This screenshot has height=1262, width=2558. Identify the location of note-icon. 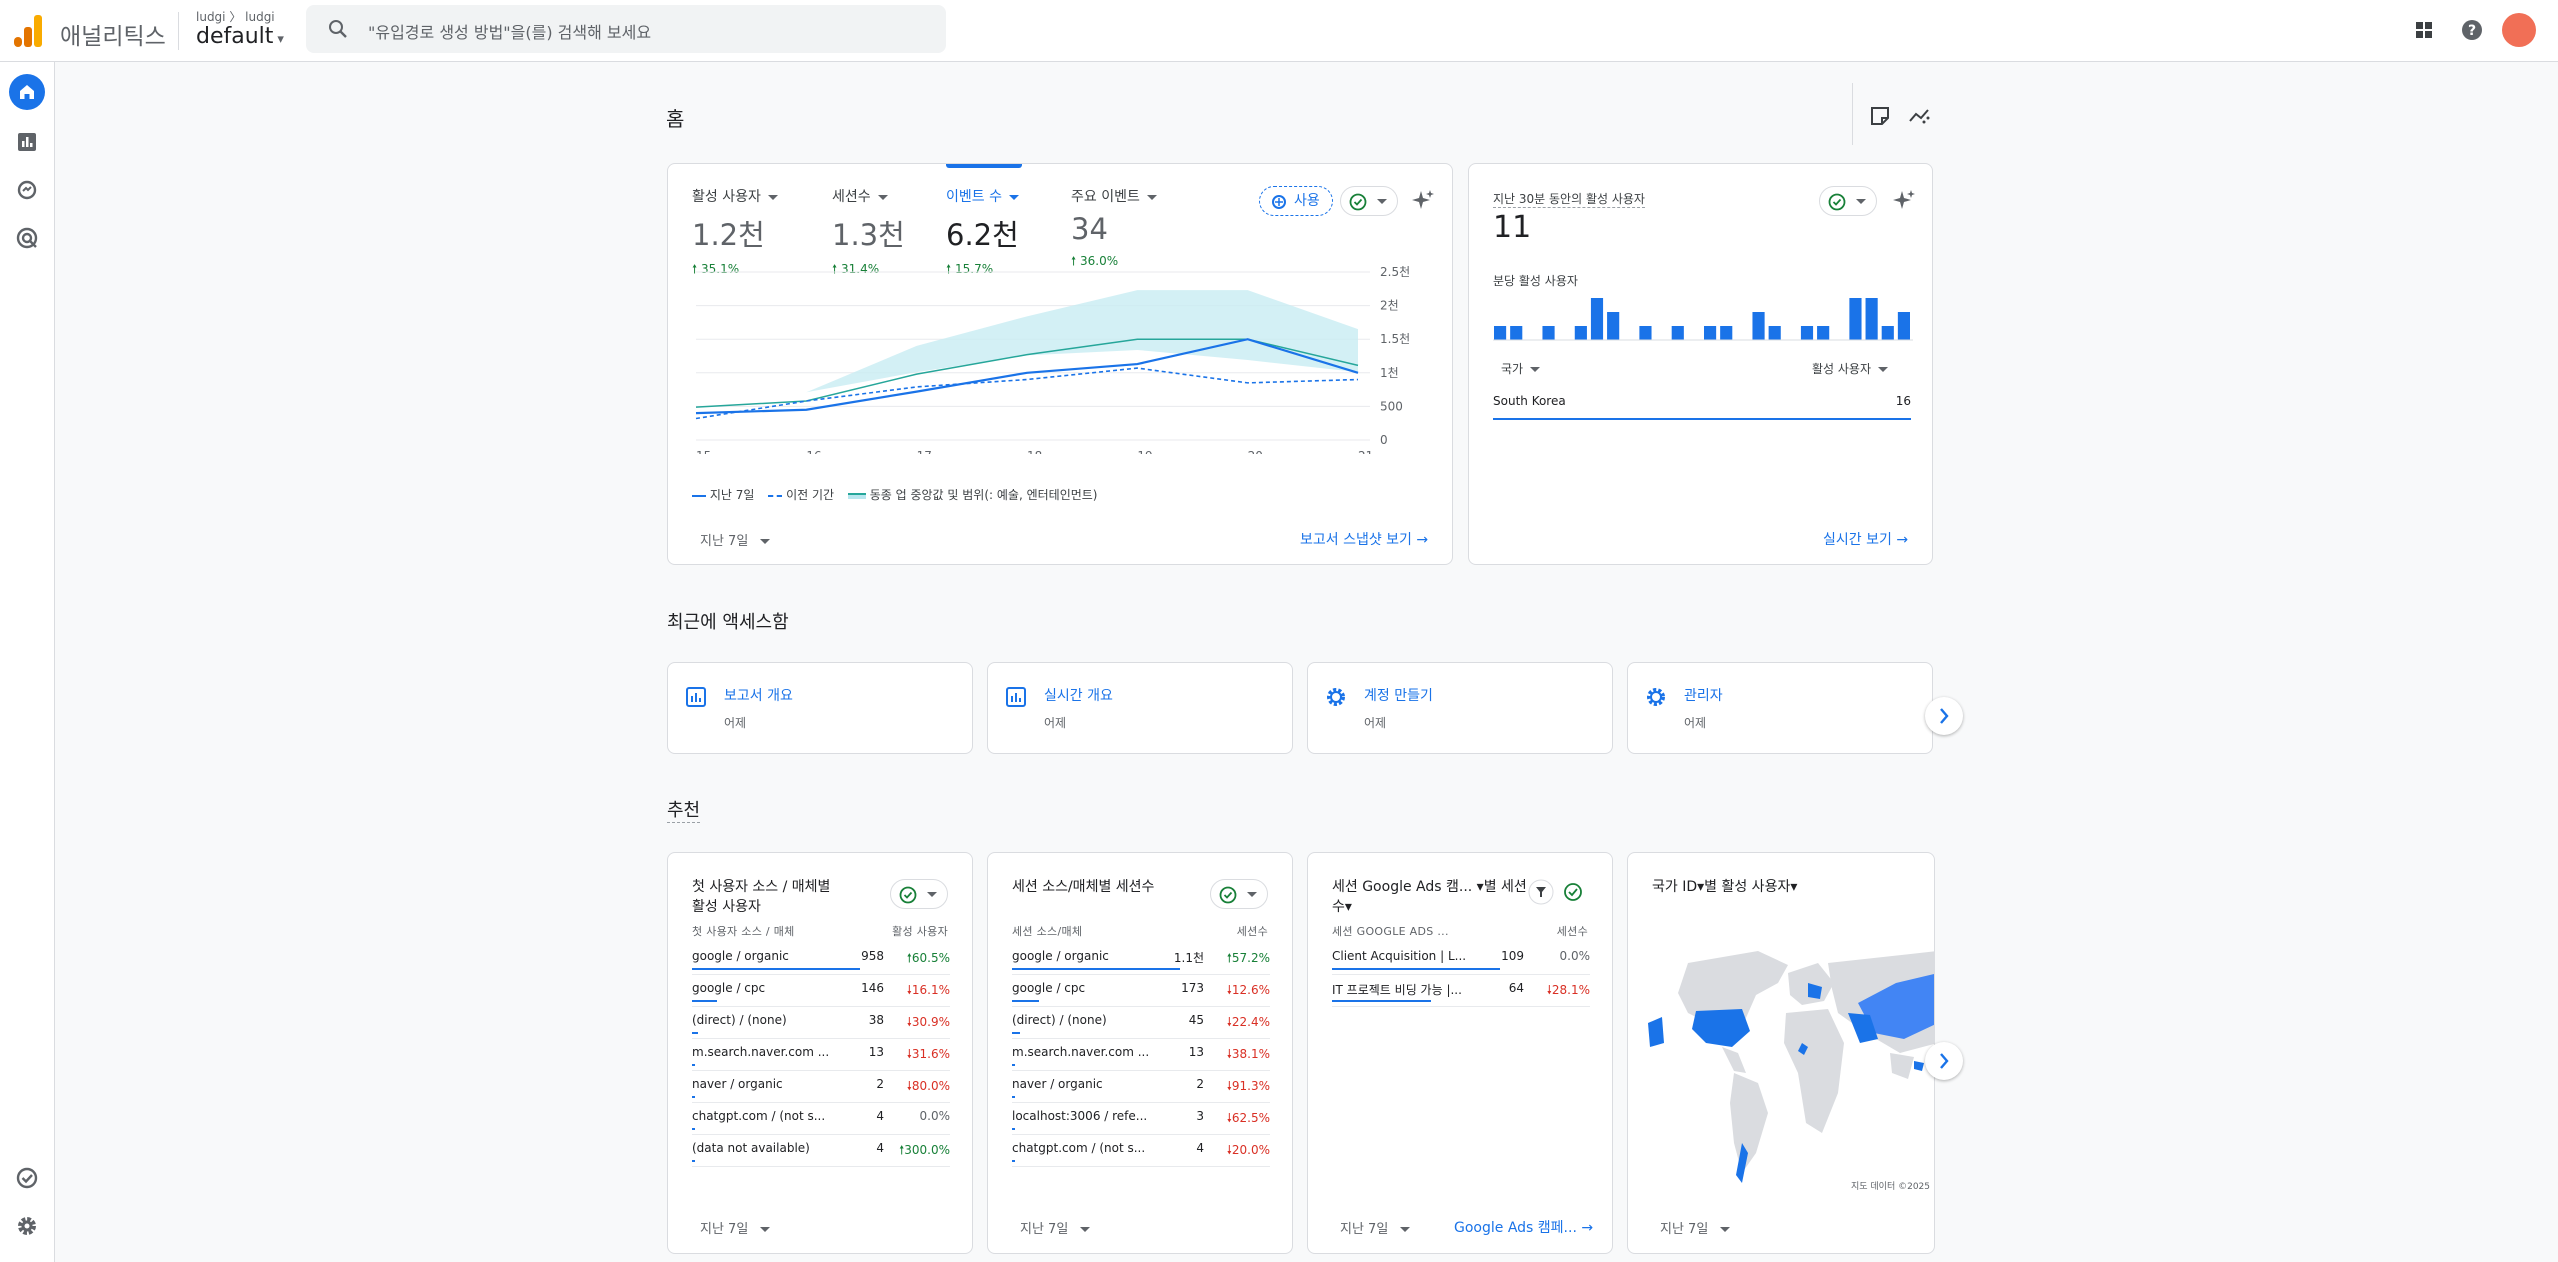
(1880, 116).